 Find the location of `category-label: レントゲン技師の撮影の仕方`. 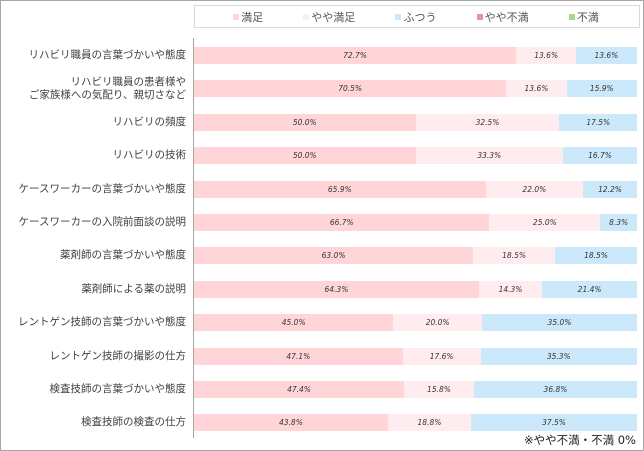

category-label: レントゲン技師の撮影の仕方 is located at coordinates (118, 355).